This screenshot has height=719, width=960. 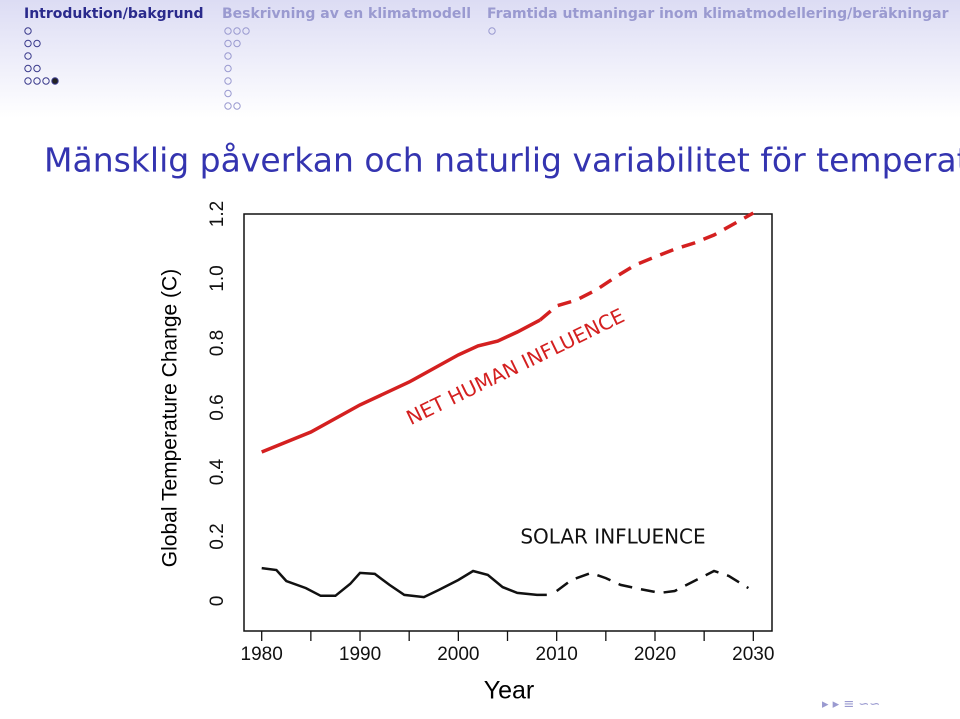 I want to click on y-tick-label: 1.2, so click(x=217, y=214).